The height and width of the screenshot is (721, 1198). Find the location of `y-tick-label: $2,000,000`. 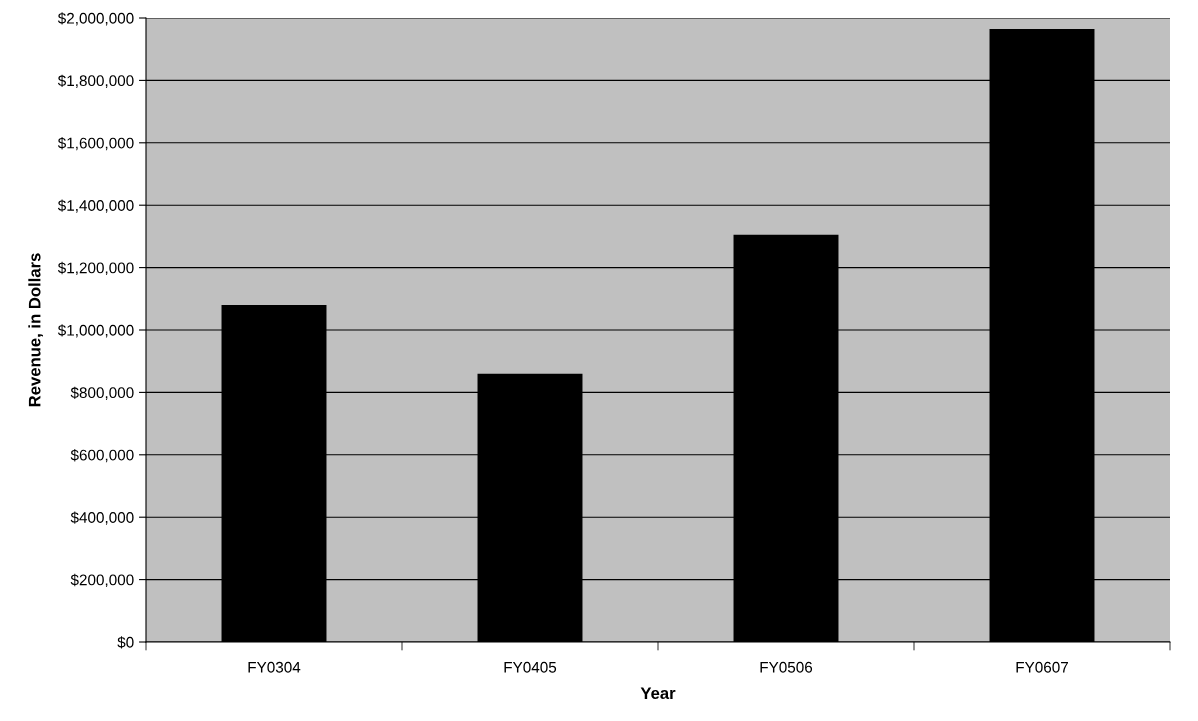

y-tick-label: $2,000,000 is located at coordinates (95, 19).